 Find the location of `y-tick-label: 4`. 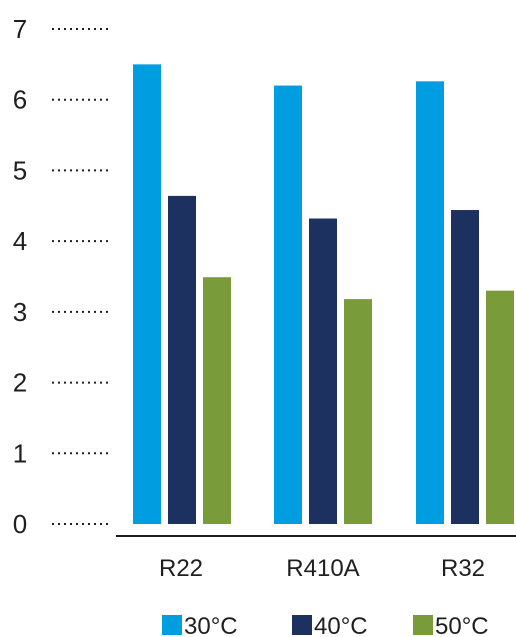

y-tick-label: 4 is located at coordinates (20, 241).